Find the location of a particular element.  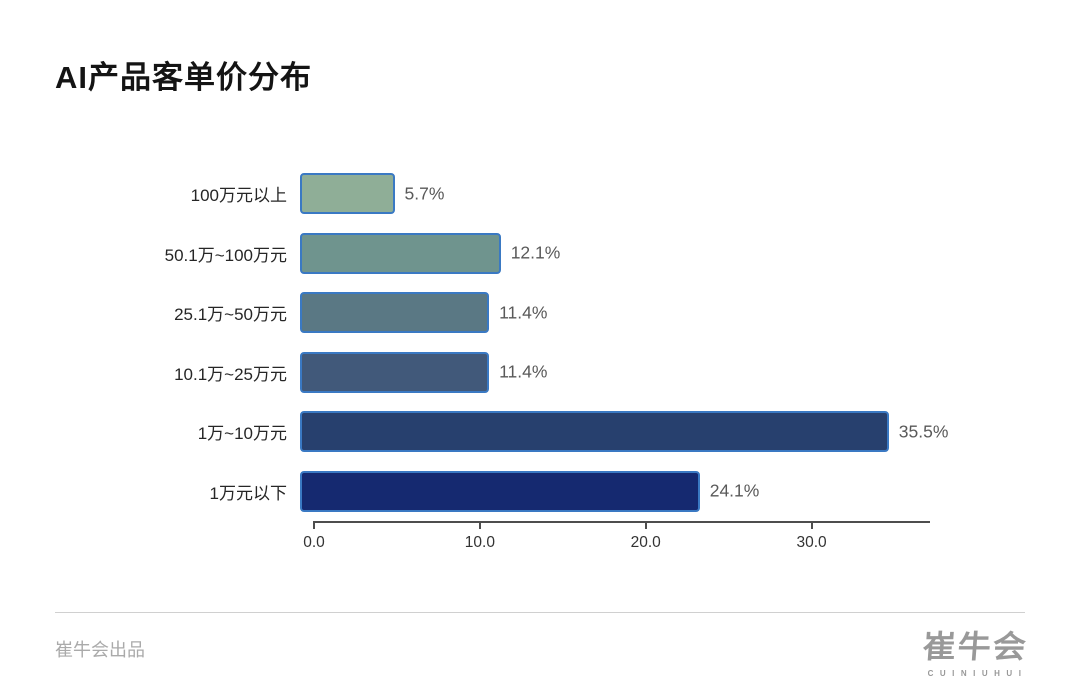

category-label: 1万元以下 is located at coordinates (248, 493).